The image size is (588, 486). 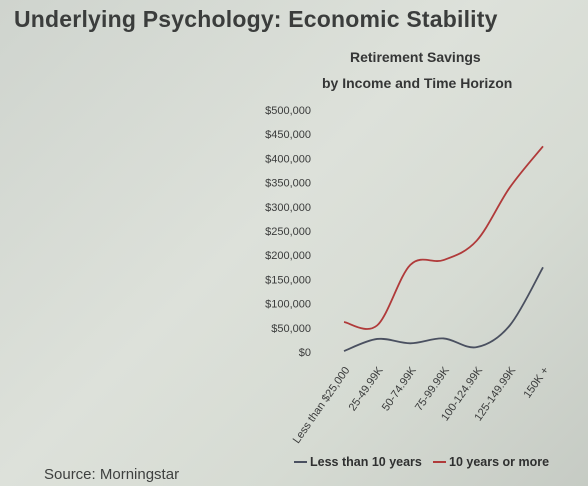 What do you see at coordinates (305, 353) in the screenshot?
I see `y-tick-label: $0` at bounding box center [305, 353].